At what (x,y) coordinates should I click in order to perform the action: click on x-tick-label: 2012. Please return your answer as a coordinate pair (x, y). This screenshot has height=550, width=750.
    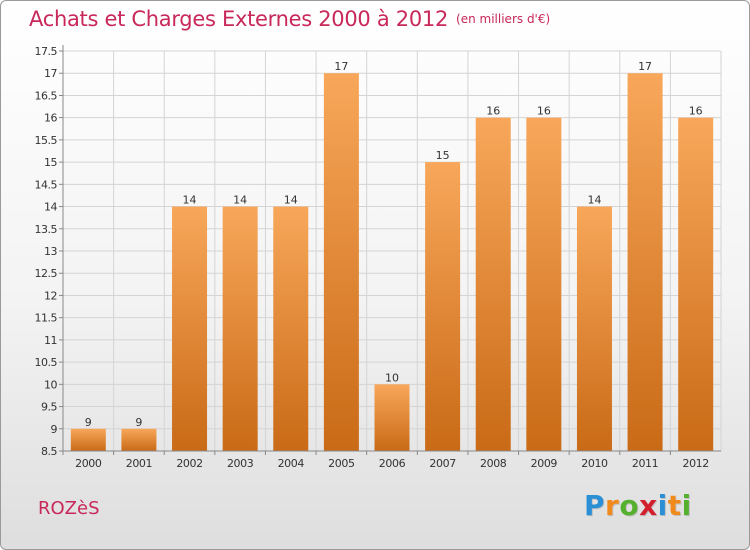
    Looking at the image, I should click on (695, 463).